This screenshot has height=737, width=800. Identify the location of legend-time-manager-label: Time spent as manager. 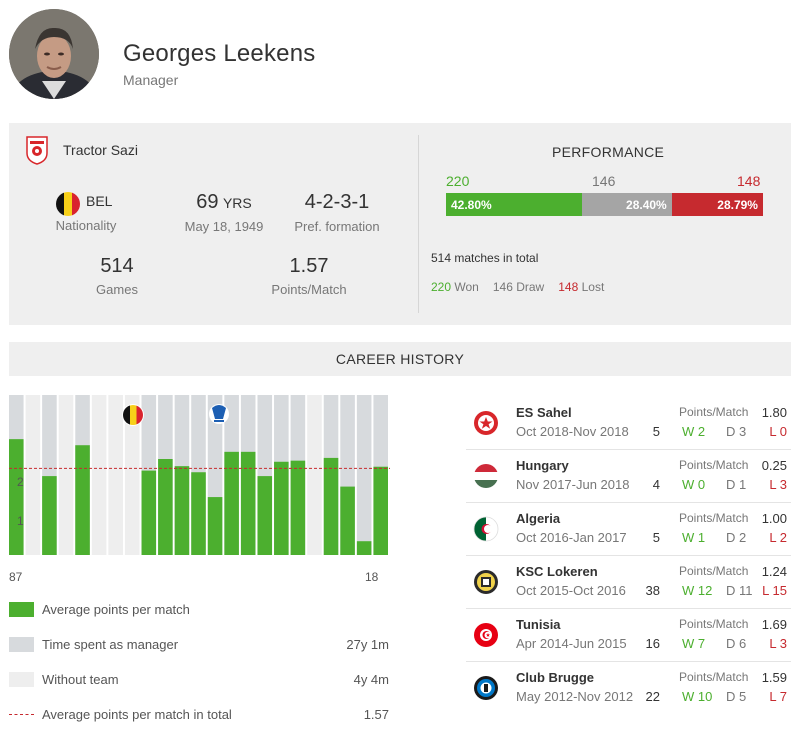
(110, 644).